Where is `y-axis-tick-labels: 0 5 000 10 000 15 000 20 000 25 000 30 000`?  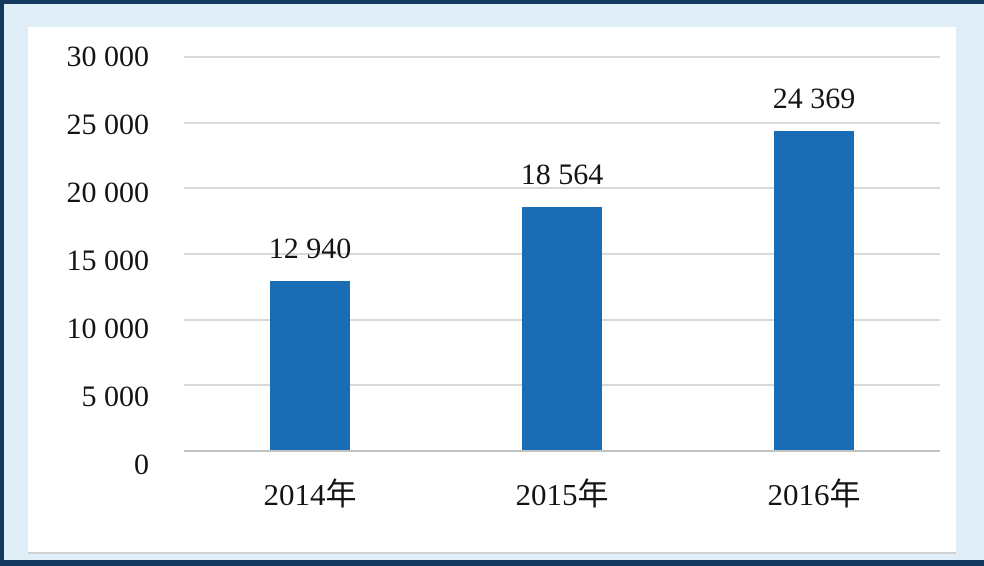 y-axis-tick-labels: 0 5 000 10 000 15 000 20 000 25 000 30 000 is located at coordinates (89, 261).